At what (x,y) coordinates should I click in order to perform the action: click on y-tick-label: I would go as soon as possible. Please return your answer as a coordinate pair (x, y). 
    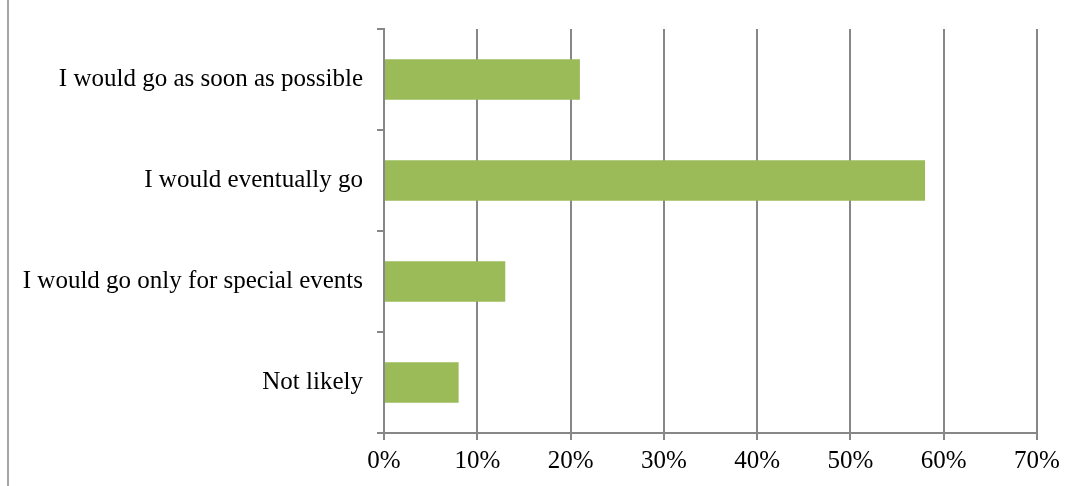
    Looking at the image, I should click on (210, 78).